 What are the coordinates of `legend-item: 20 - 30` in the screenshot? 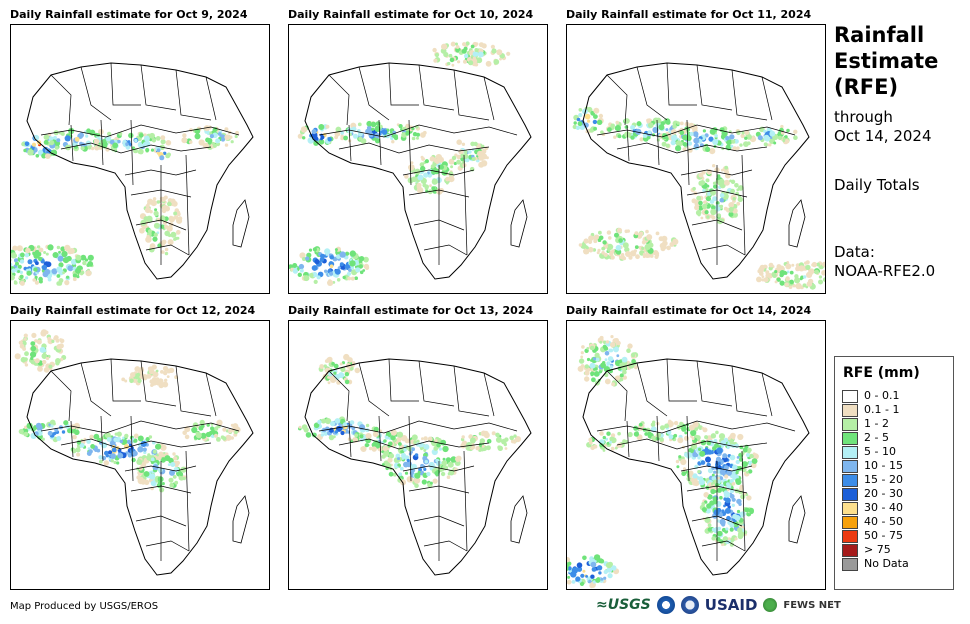 It's located at (872, 494).